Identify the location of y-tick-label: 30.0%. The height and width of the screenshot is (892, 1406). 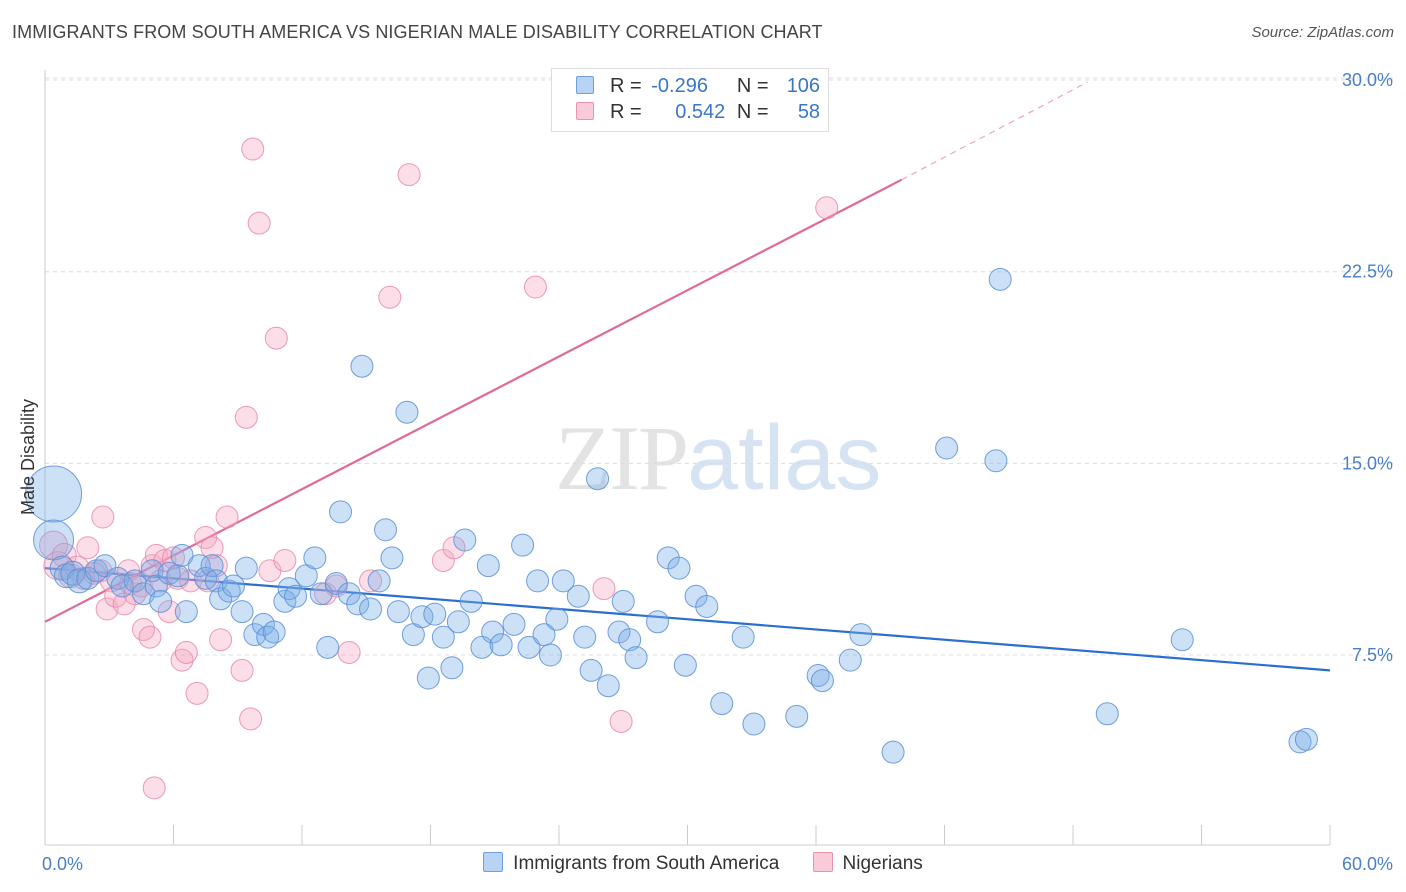
(1367, 80).